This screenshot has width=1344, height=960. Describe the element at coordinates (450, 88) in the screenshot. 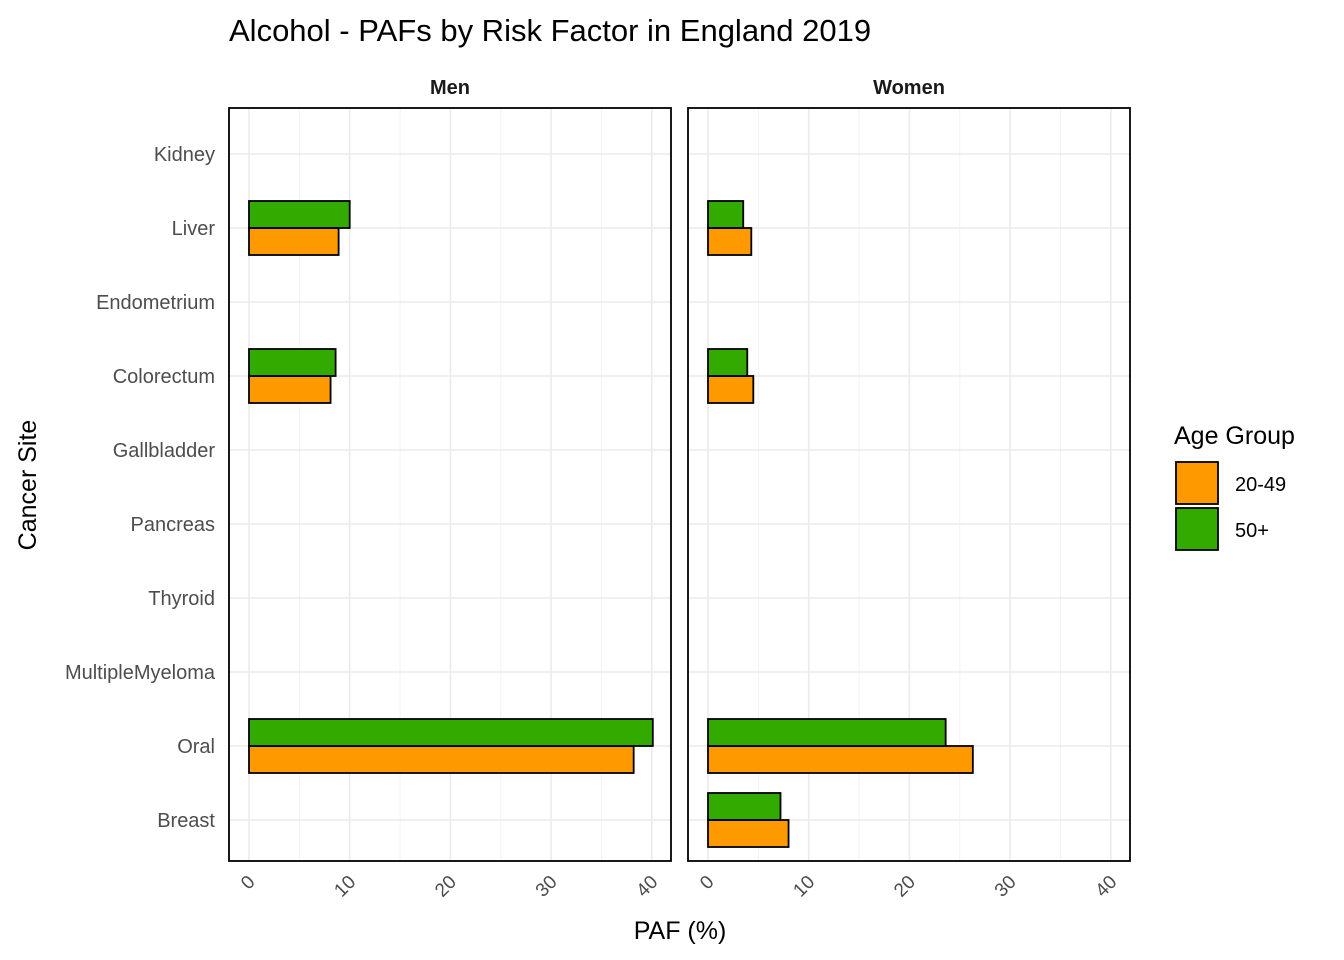

I see `facet-label-men: Men` at that location.